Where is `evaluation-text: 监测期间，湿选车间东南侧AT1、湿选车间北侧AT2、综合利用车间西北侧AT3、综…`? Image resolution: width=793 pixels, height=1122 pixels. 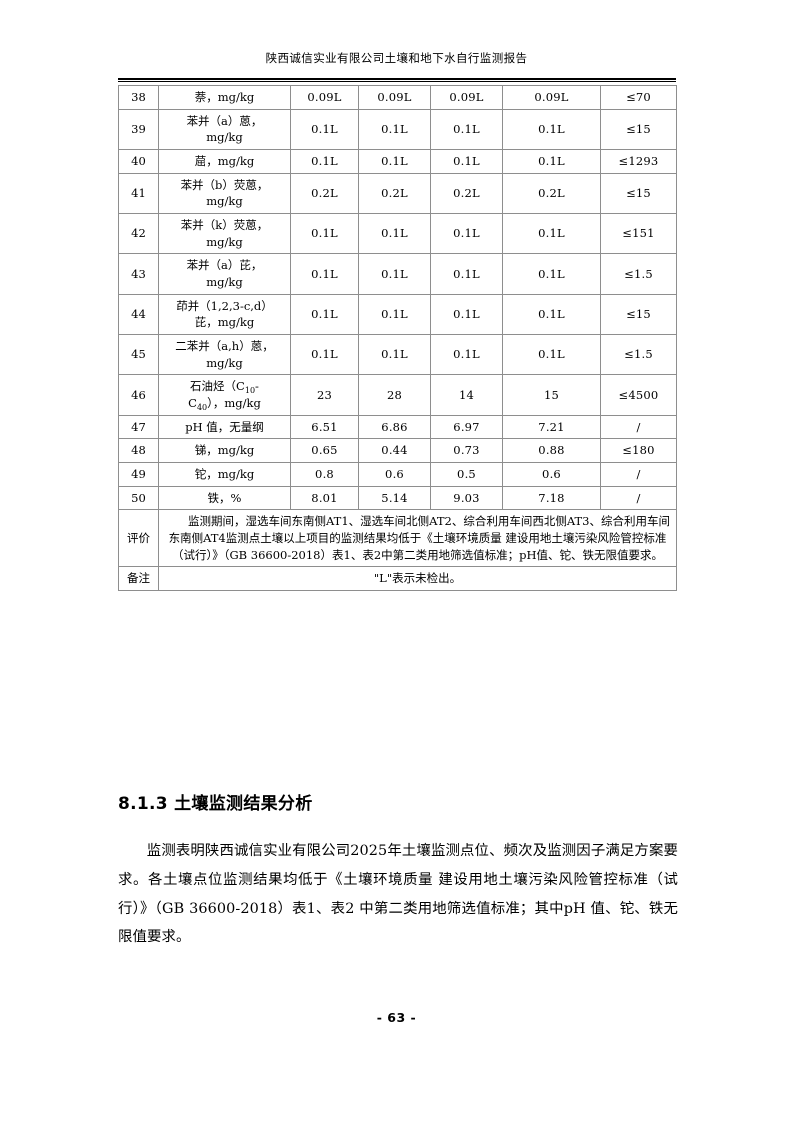
evaluation-text: 监测期间，湿选车间东南侧AT1、湿选车间北侧AT2、综合利用车间西北侧AT3、综… is located at coordinates (417, 538).